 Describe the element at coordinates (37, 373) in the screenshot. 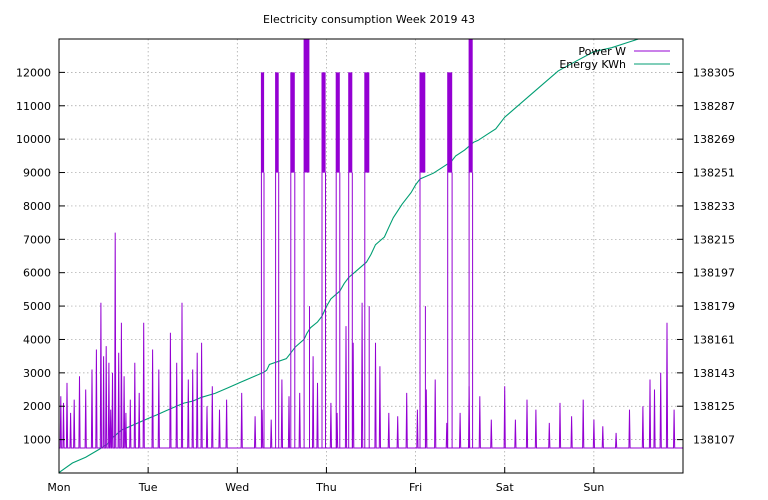

I see `y-left-tick-label: 3000` at that location.